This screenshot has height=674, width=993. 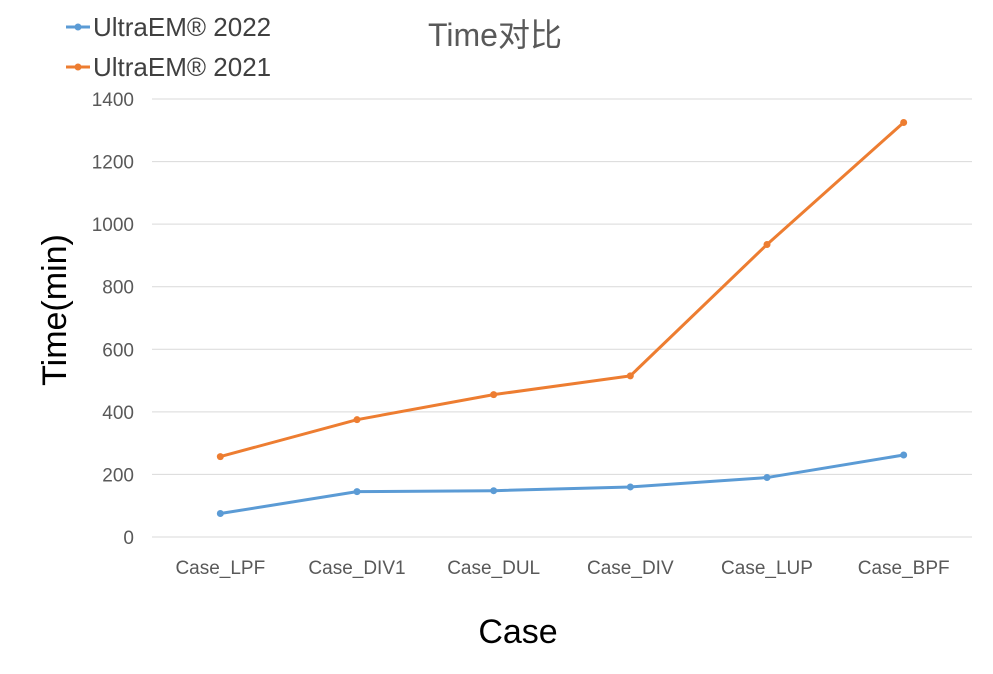 I want to click on legend-item-2022: UltraEM® 2022, so click(x=168, y=27).